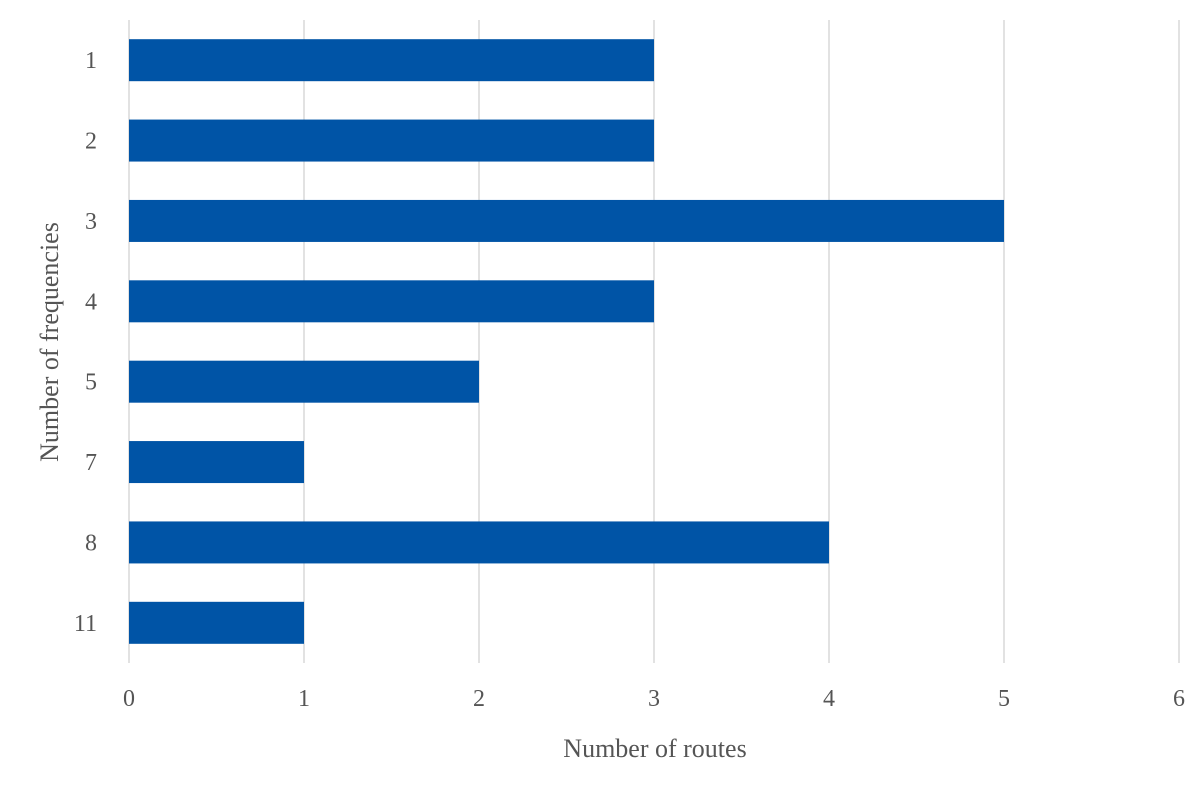 The height and width of the screenshot is (800, 1200). What do you see at coordinates (91, 222) in the screenshot?
I see `y-tick-label: 3` at bounding box center [91, 222].